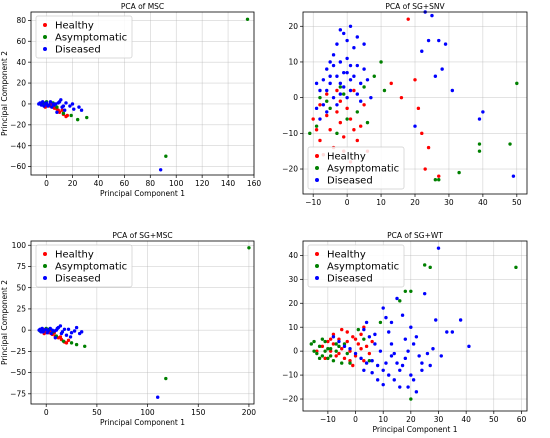 The image size is (550, 438). I want to click on x-axis-label: Principal Component 1, so click(414, 429).